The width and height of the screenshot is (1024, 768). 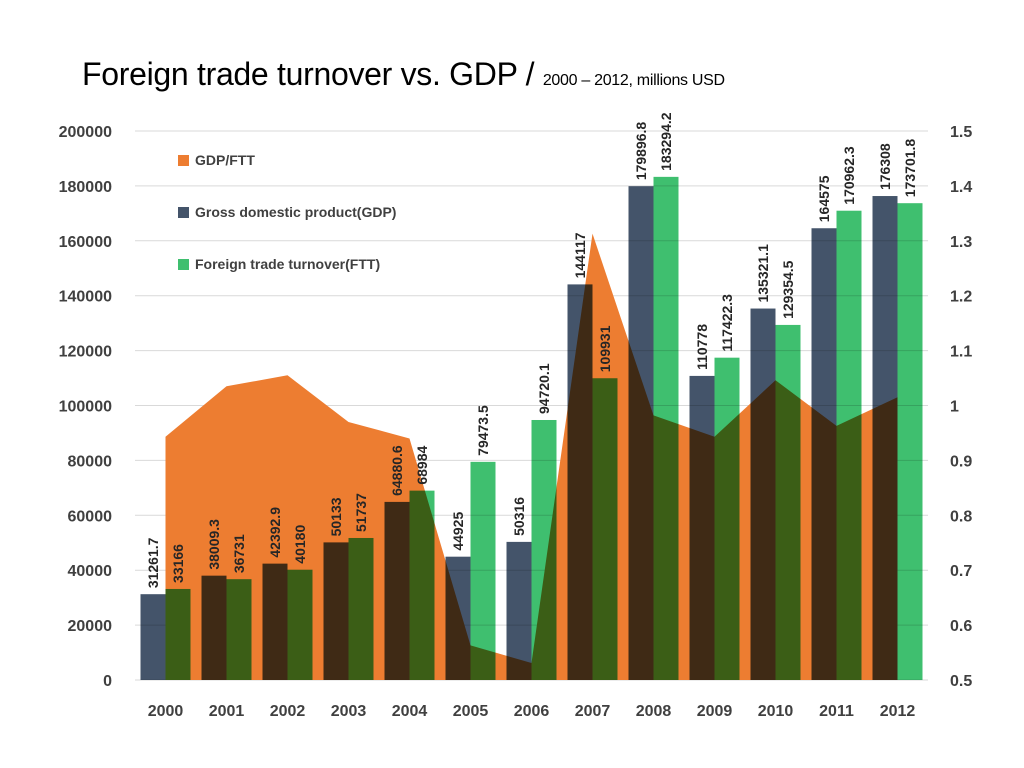 What do you see at coordinates (532, 711) in the screenshot?
I see `x-tick-label: 2006` at bounding box center [532, 711].